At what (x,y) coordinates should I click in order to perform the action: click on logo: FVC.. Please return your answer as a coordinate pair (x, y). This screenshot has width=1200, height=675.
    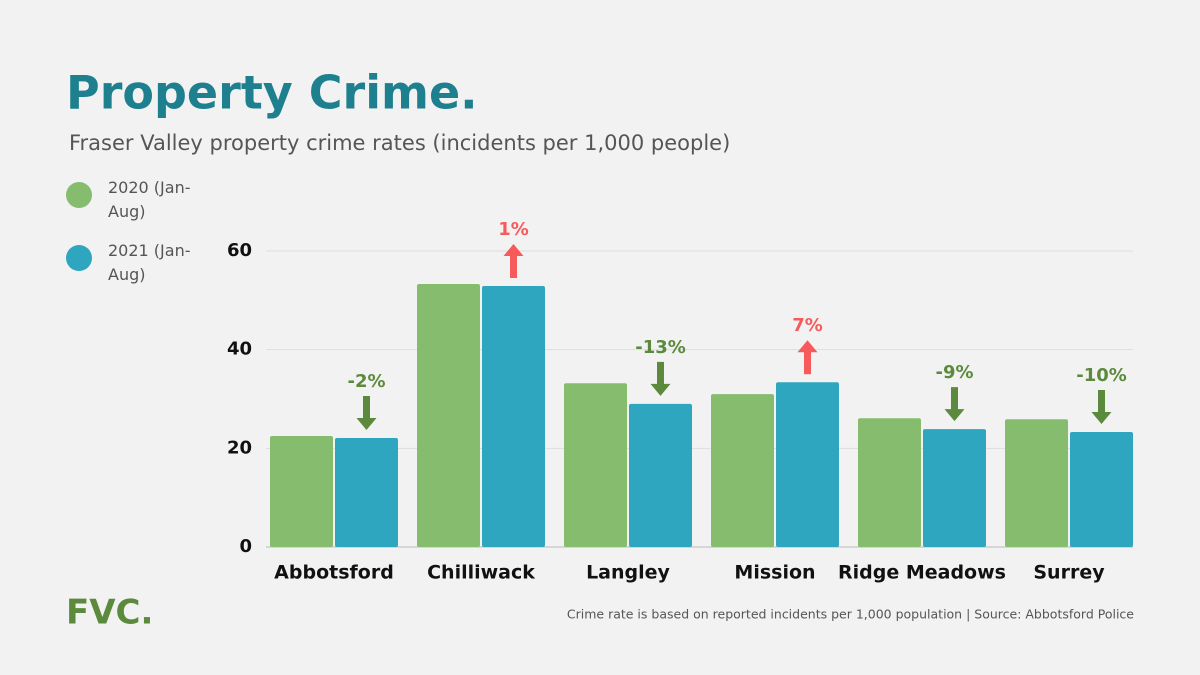
    Looking at the image, I should click on (109, 613).